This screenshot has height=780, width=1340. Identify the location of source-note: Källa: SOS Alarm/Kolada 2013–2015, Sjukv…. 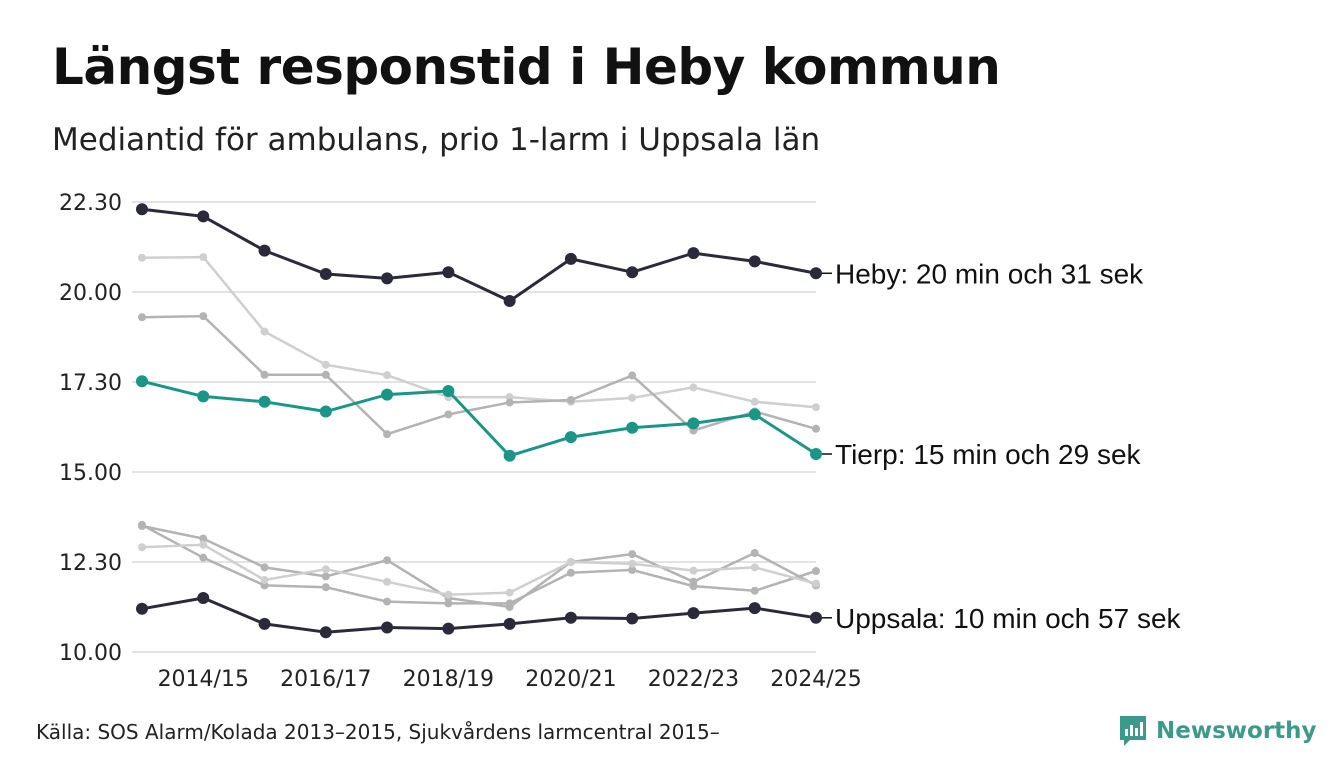
(378, 732).